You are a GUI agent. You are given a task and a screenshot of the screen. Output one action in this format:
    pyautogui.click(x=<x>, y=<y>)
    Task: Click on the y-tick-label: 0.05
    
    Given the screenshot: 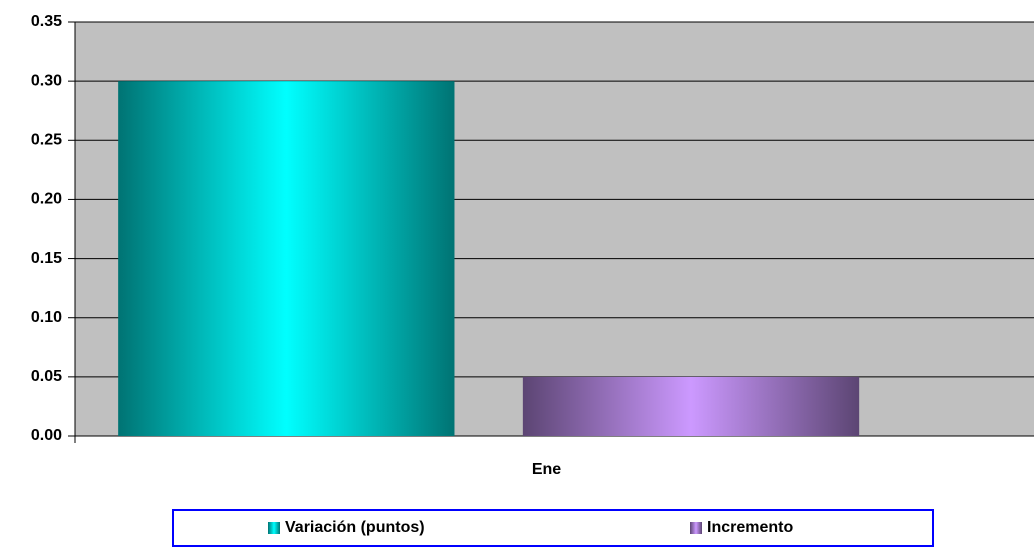 What is the action you would take?
    pyautogui.click(x=46, y=376)
    